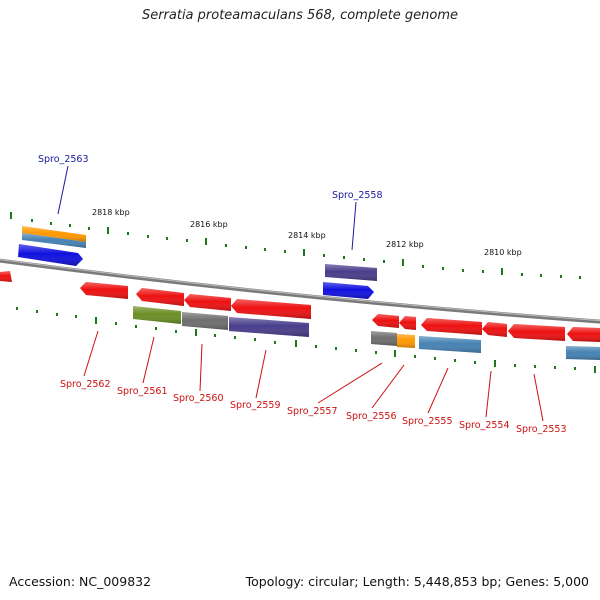 This screenshot has height=600, width=600. Describe the element at coordinates (350, 281) in the screenshot. I see `gene-track-top-middle` at that location.